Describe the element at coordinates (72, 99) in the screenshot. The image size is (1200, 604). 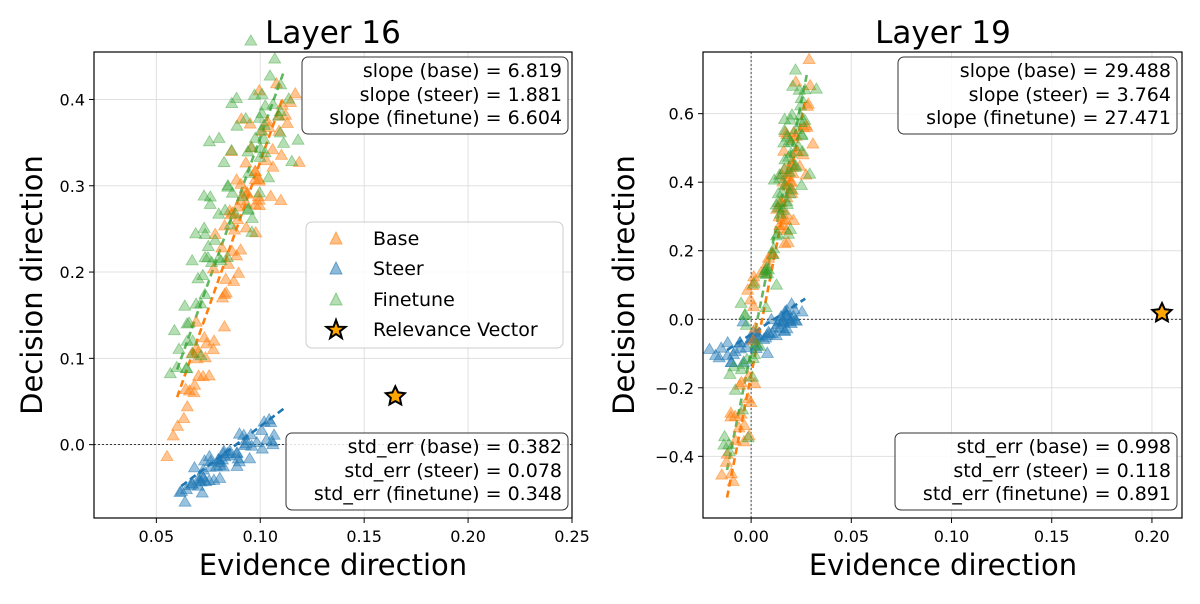
I see `y-tick-label: 0.4` at that location.